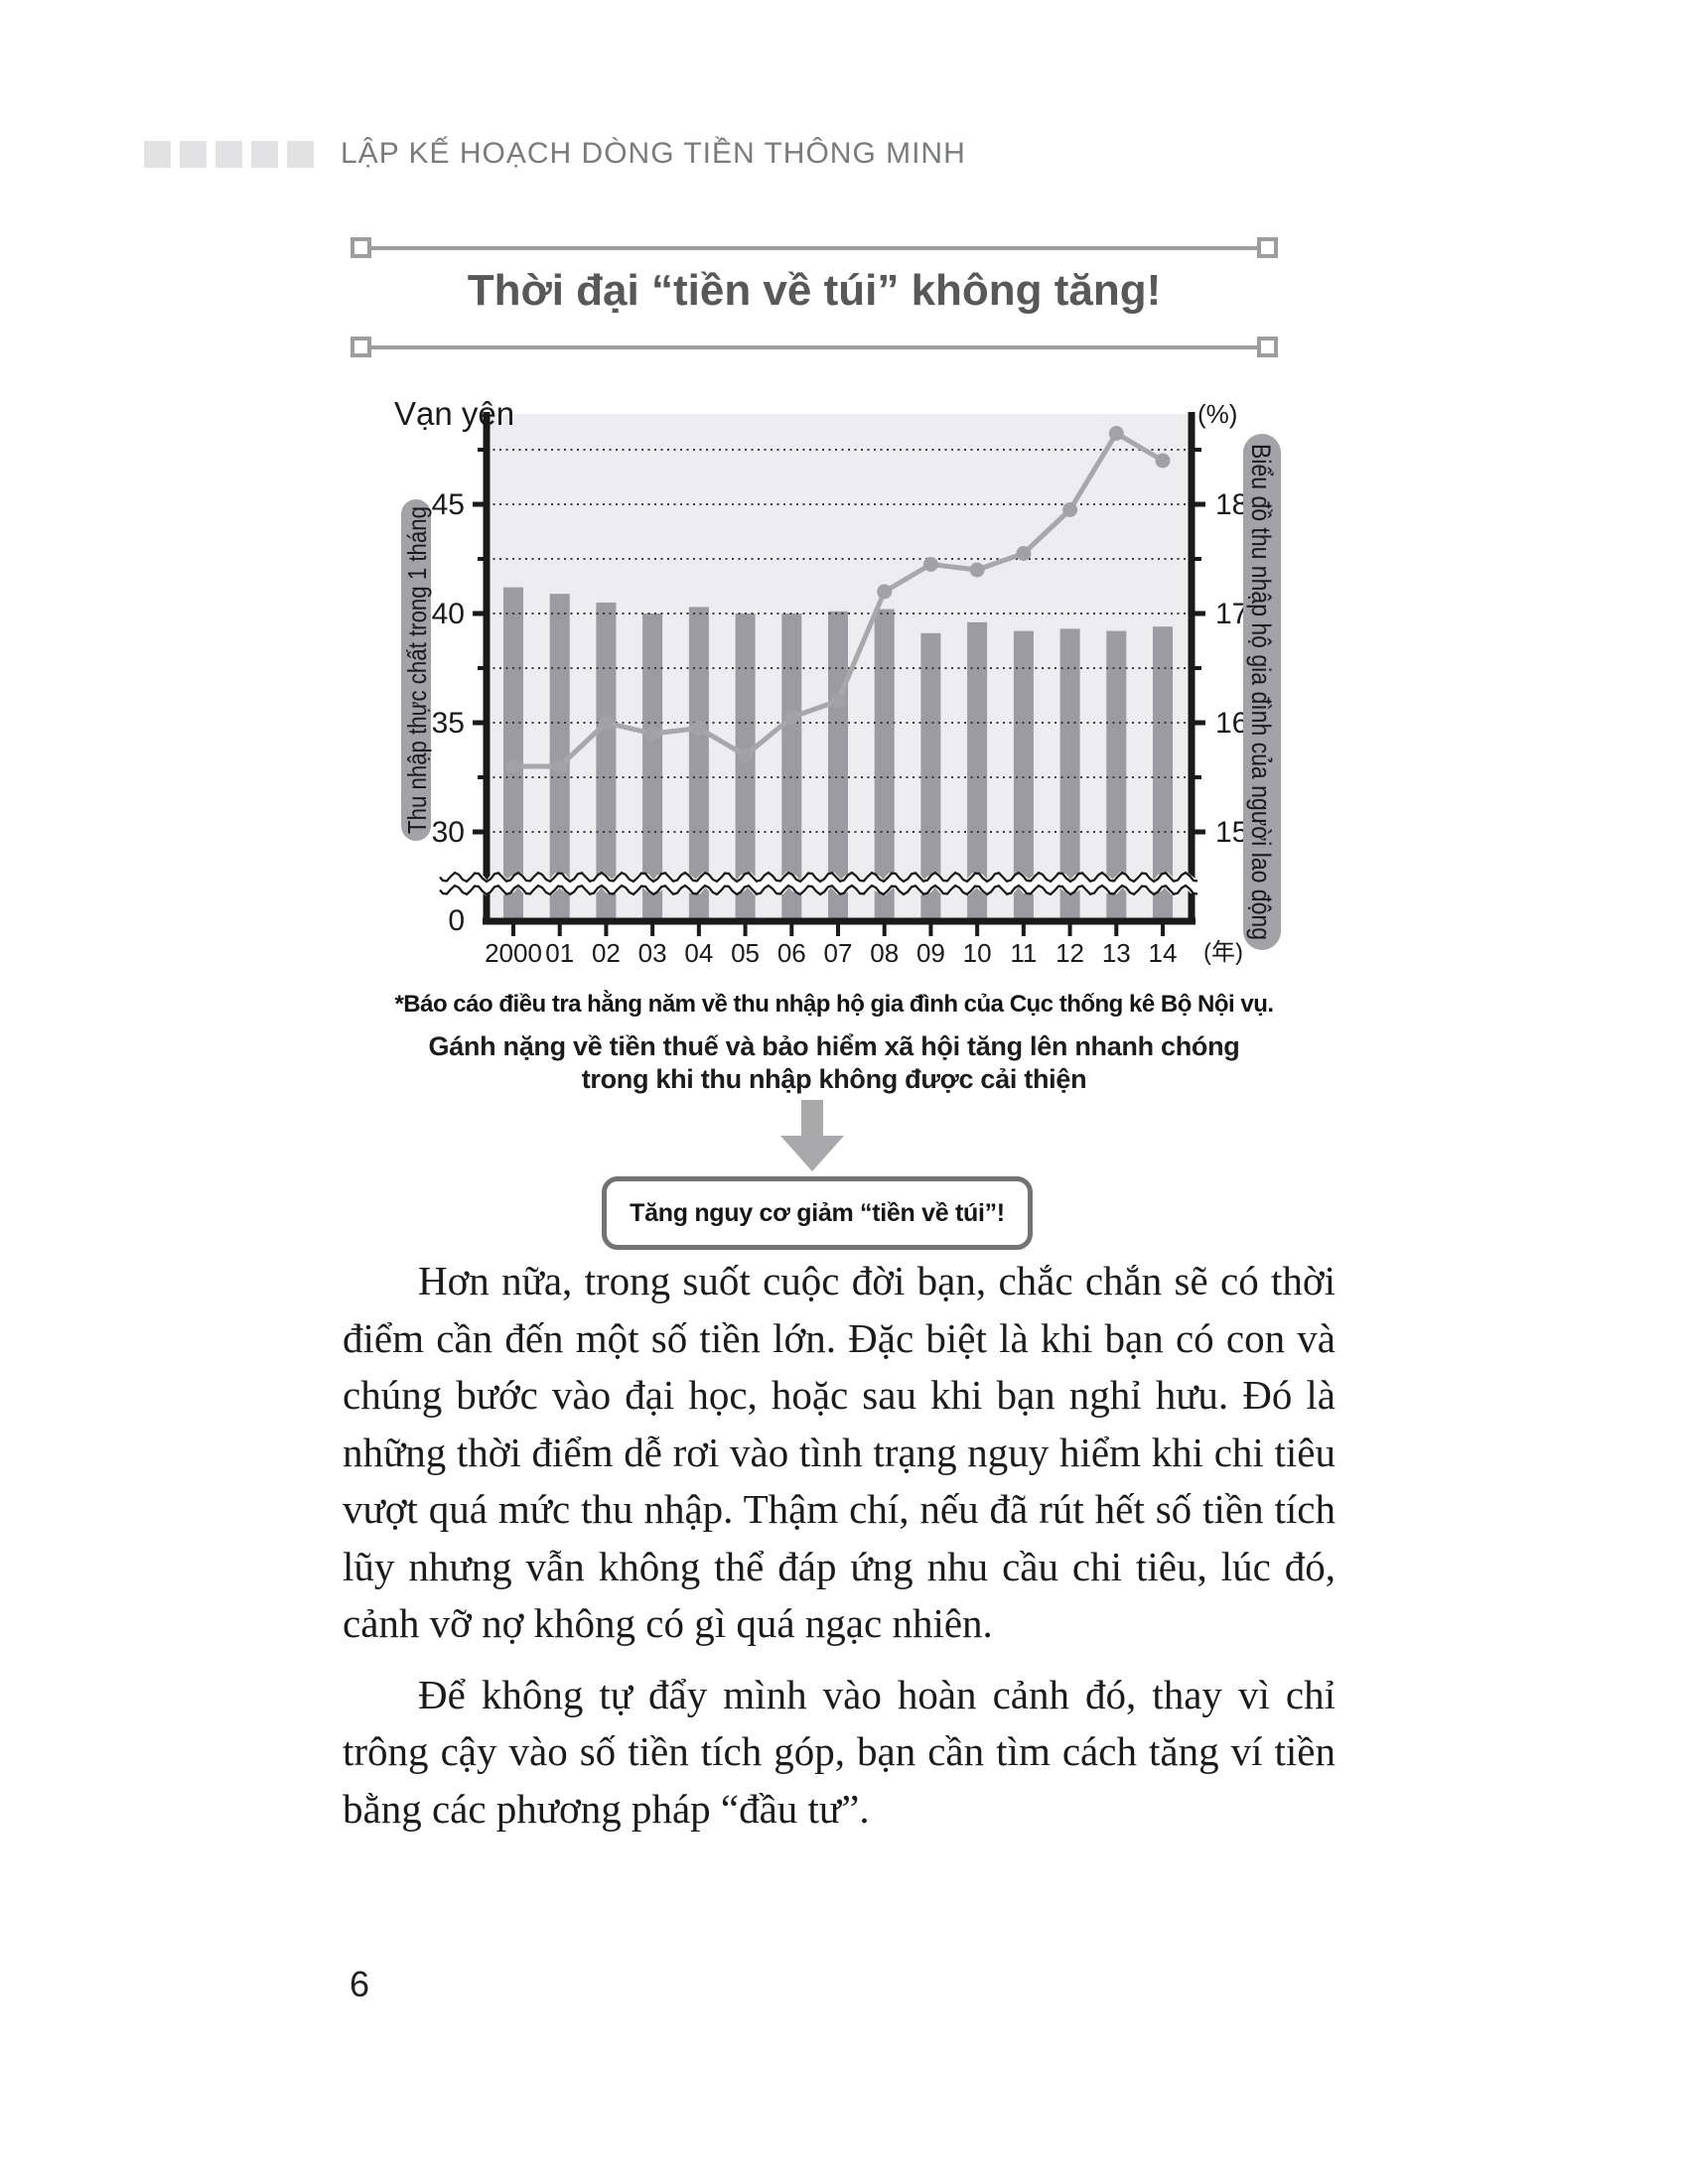 This screenshot has height=2184, width=1688. Describe the element at coordinates (1223, 952) in the screenshot. I see `x-axis-unit-label: (年)` at that location.